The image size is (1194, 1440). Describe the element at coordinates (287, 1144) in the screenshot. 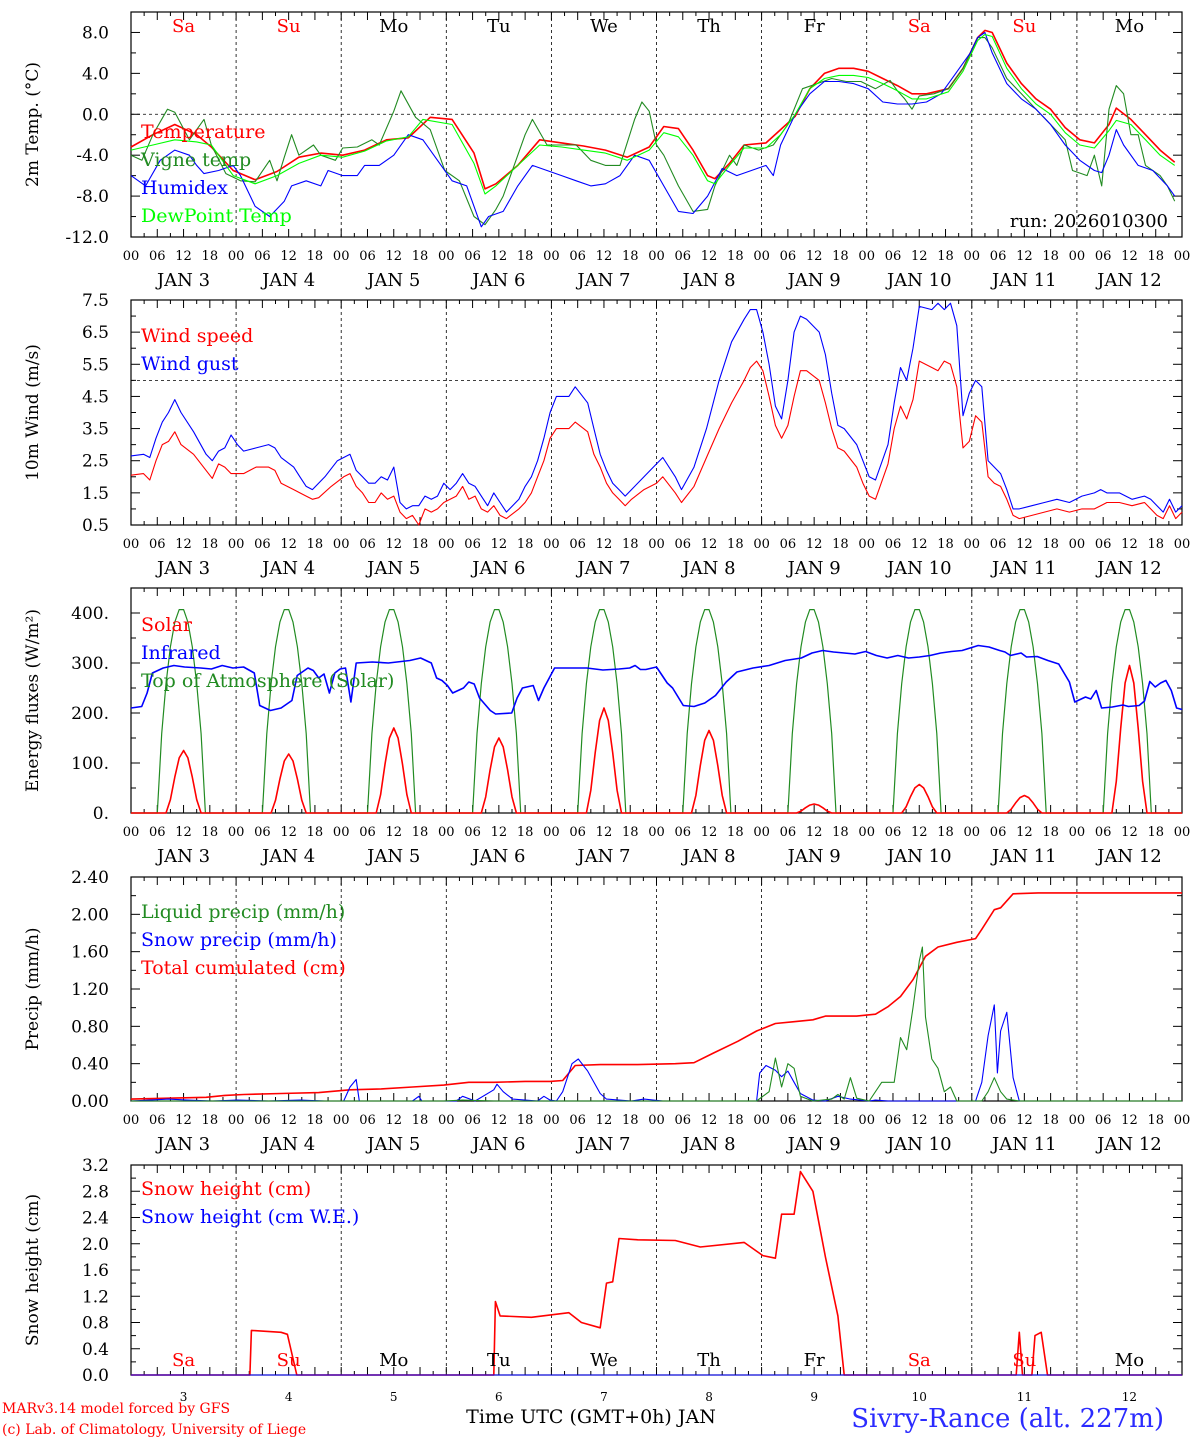

I see `x-date-label: JAN 4` at that location.